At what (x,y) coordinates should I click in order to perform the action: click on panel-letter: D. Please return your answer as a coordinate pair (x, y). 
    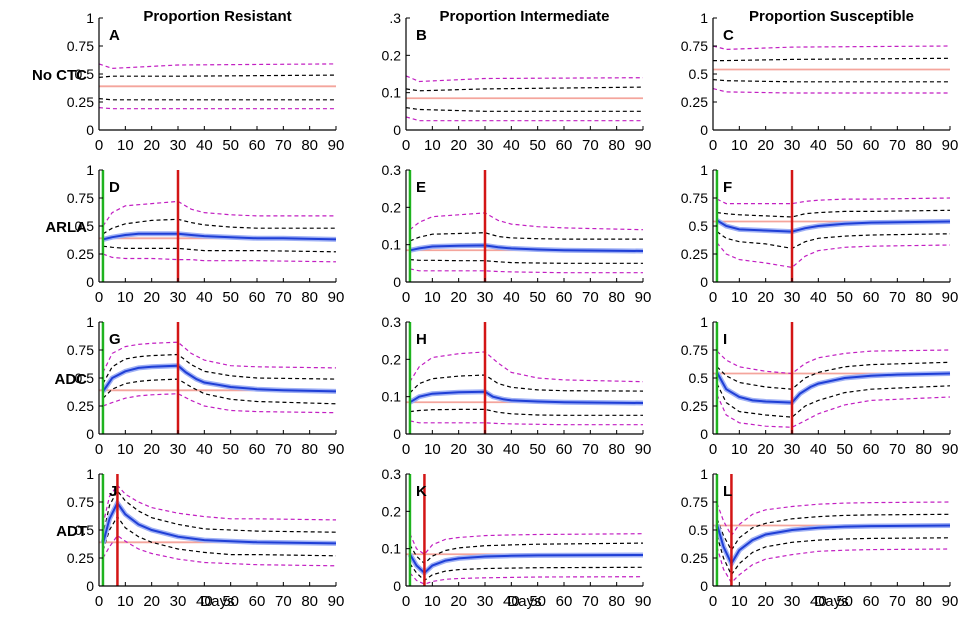
    Looking at the image, I should click on (114, 187).